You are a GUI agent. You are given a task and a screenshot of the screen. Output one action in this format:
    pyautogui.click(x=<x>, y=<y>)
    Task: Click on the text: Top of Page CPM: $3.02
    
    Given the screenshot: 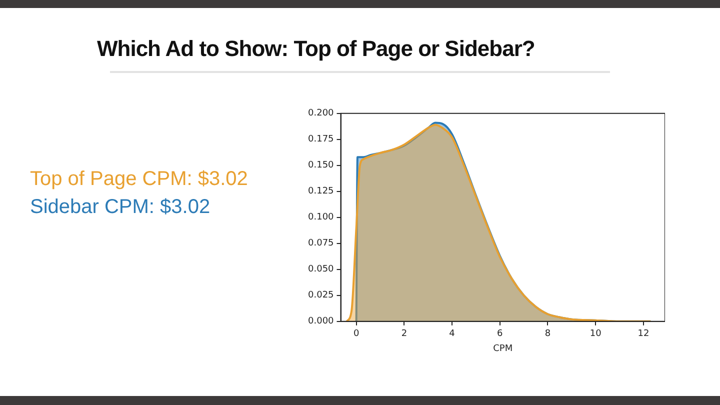 What is the action you would take?
    pyautogui.click(x=139, y=179)
    